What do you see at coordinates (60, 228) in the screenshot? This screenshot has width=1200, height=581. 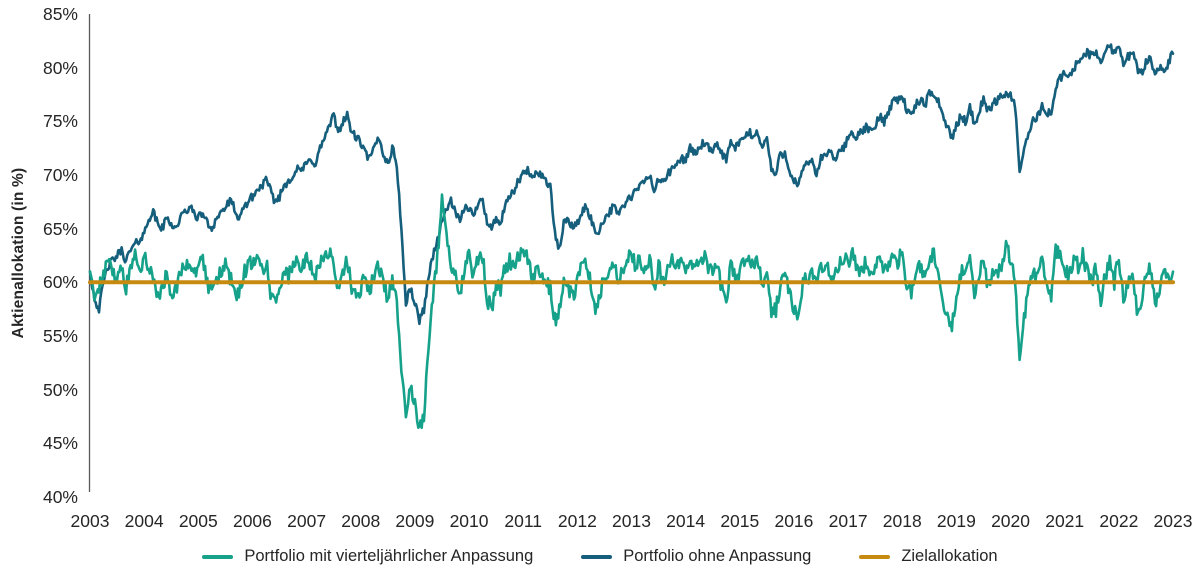 I see `y-tick-label: 65%` at bounding box center [60, 228].